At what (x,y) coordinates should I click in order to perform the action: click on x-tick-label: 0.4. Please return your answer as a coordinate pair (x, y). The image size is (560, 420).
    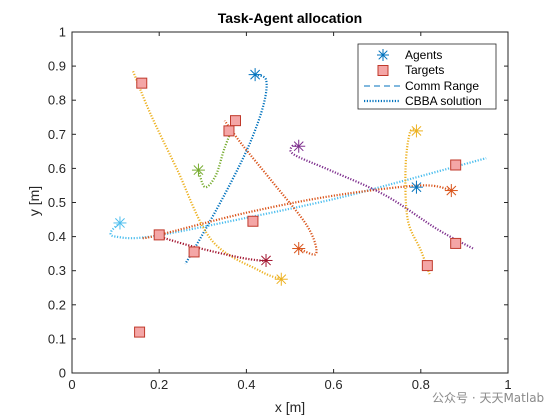
    Looking at the image, I should click on (246, 384).